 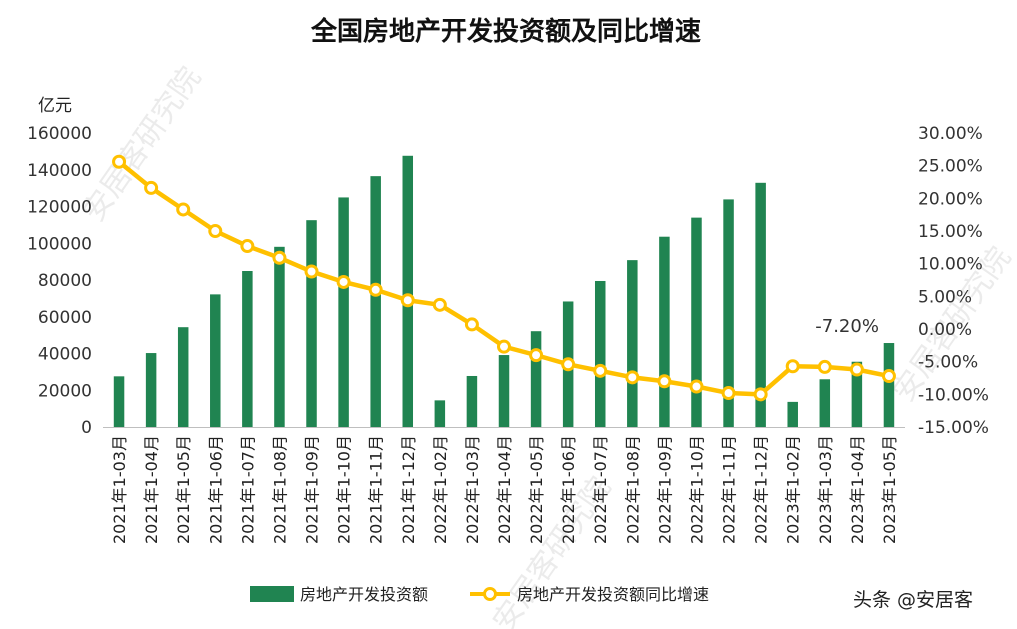 What do you see at coordinates (953, 428) in the screenshot?
I see `right-axis-tick-label: -15.00%` at bounding box center [953, 428].